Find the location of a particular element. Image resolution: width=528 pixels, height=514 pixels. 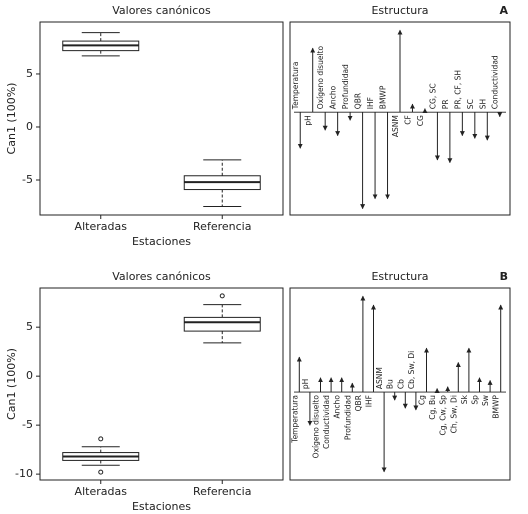

variable-label: PR is located at coordinates (445, 104).